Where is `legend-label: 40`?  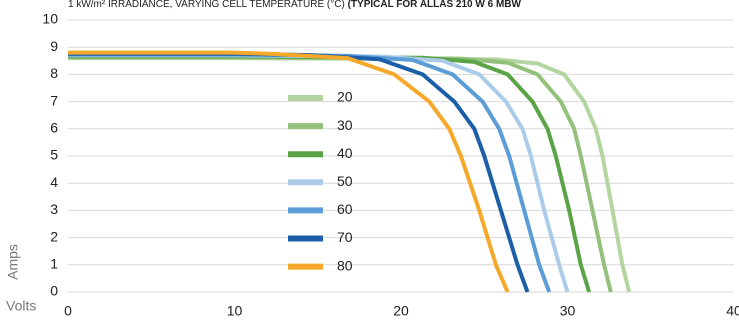
legend-label: 40 is located at coordinates (345, 153).